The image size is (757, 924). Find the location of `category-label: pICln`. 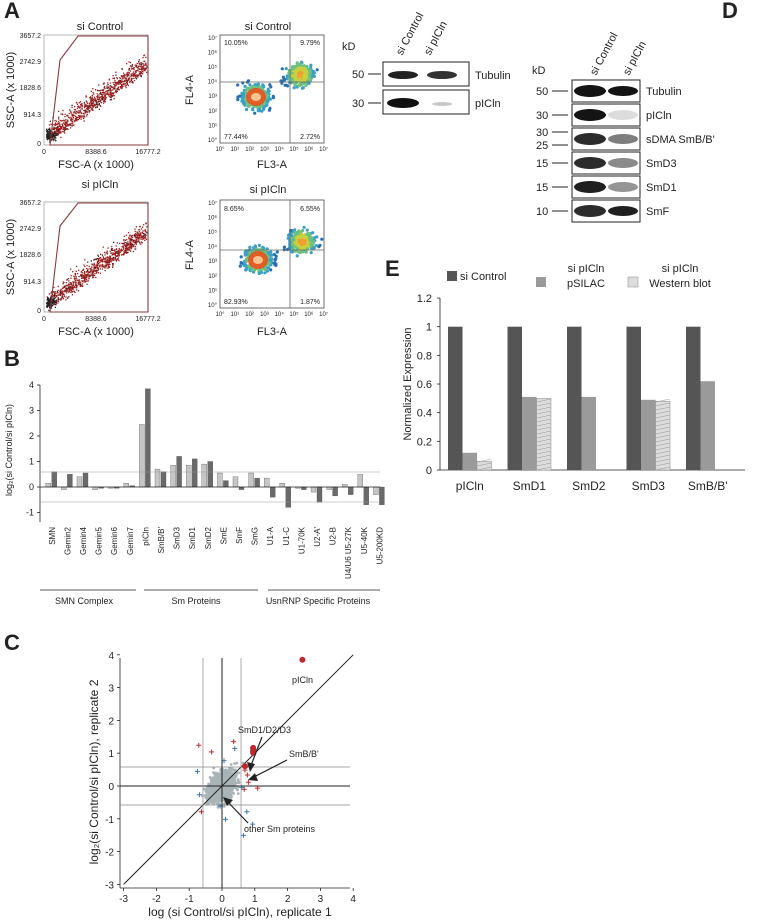

category-label: pICln is located at coordinates (145, 536).